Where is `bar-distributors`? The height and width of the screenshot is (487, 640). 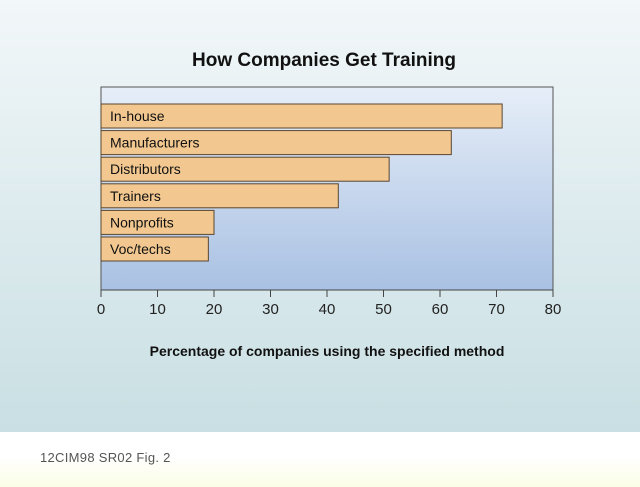 bar-distributors is located at coordinates (245, 169).